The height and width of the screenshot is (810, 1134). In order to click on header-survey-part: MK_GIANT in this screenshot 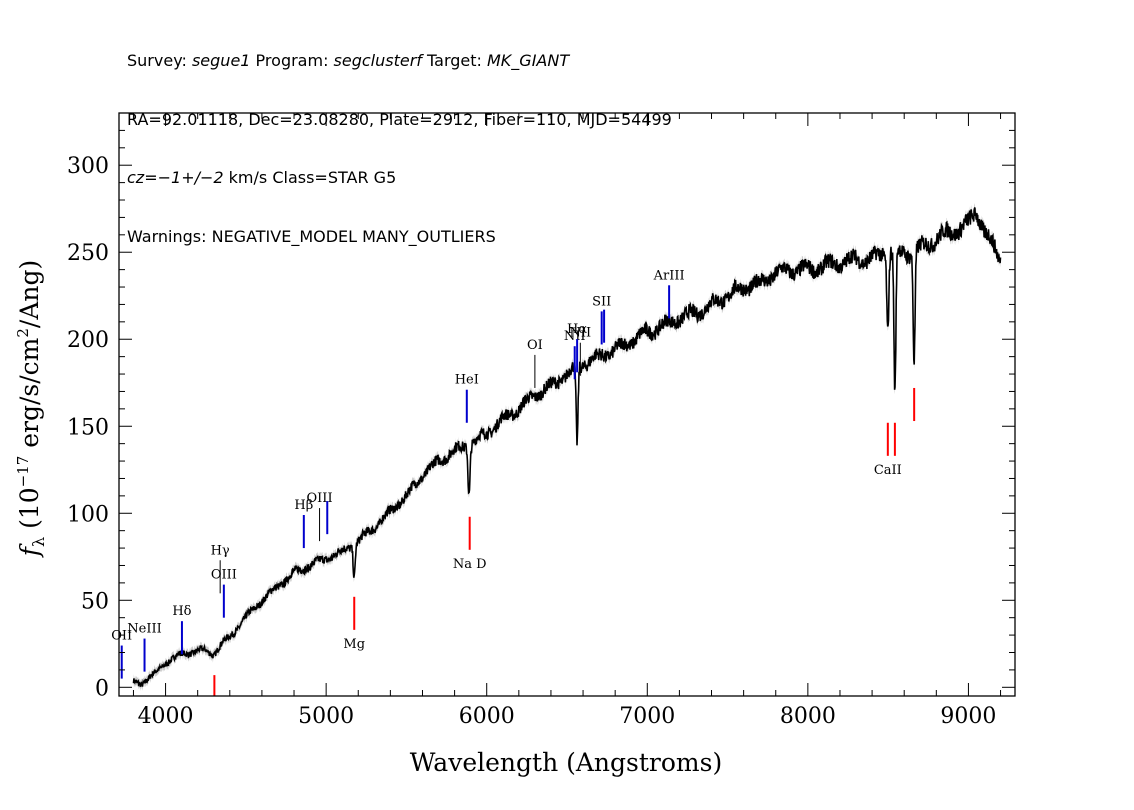, I will do `click(528, 60)`.